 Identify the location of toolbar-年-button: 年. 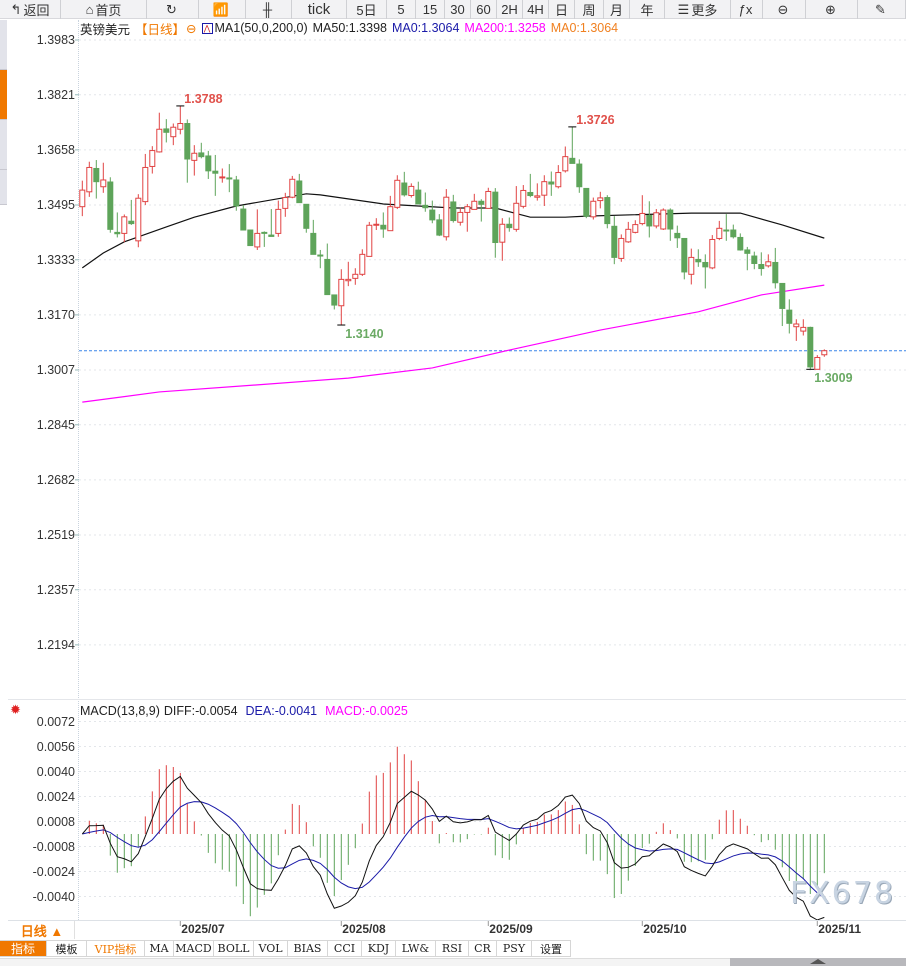
(647, 9).